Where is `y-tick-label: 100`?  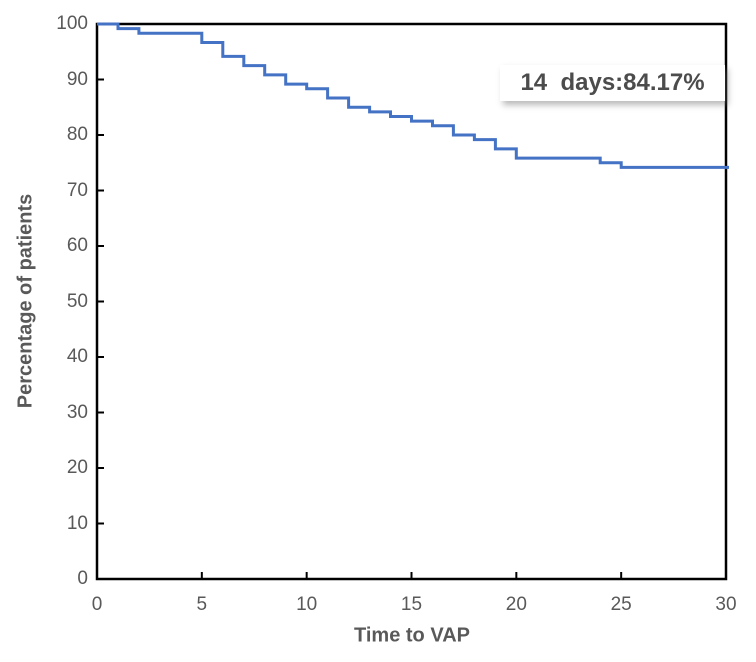 y-tick-label: 100 is located at coordinates (72, 23).